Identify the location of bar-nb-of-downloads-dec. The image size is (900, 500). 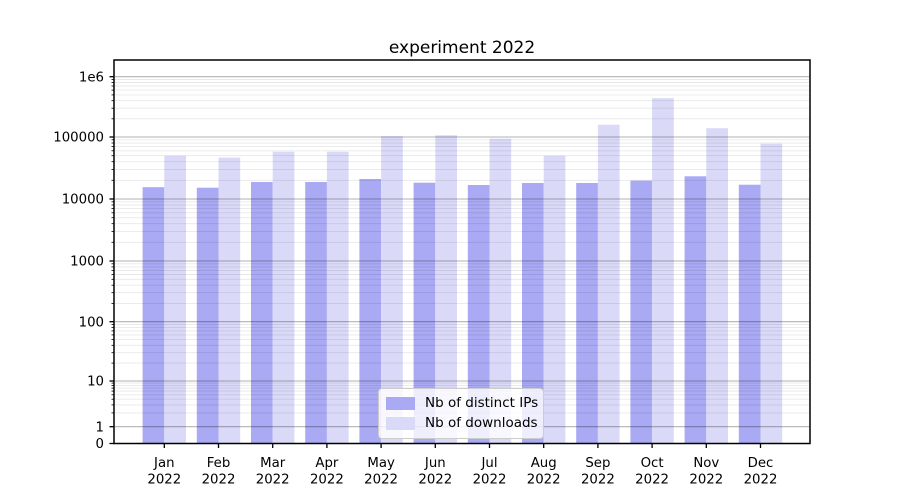
(771, 293).